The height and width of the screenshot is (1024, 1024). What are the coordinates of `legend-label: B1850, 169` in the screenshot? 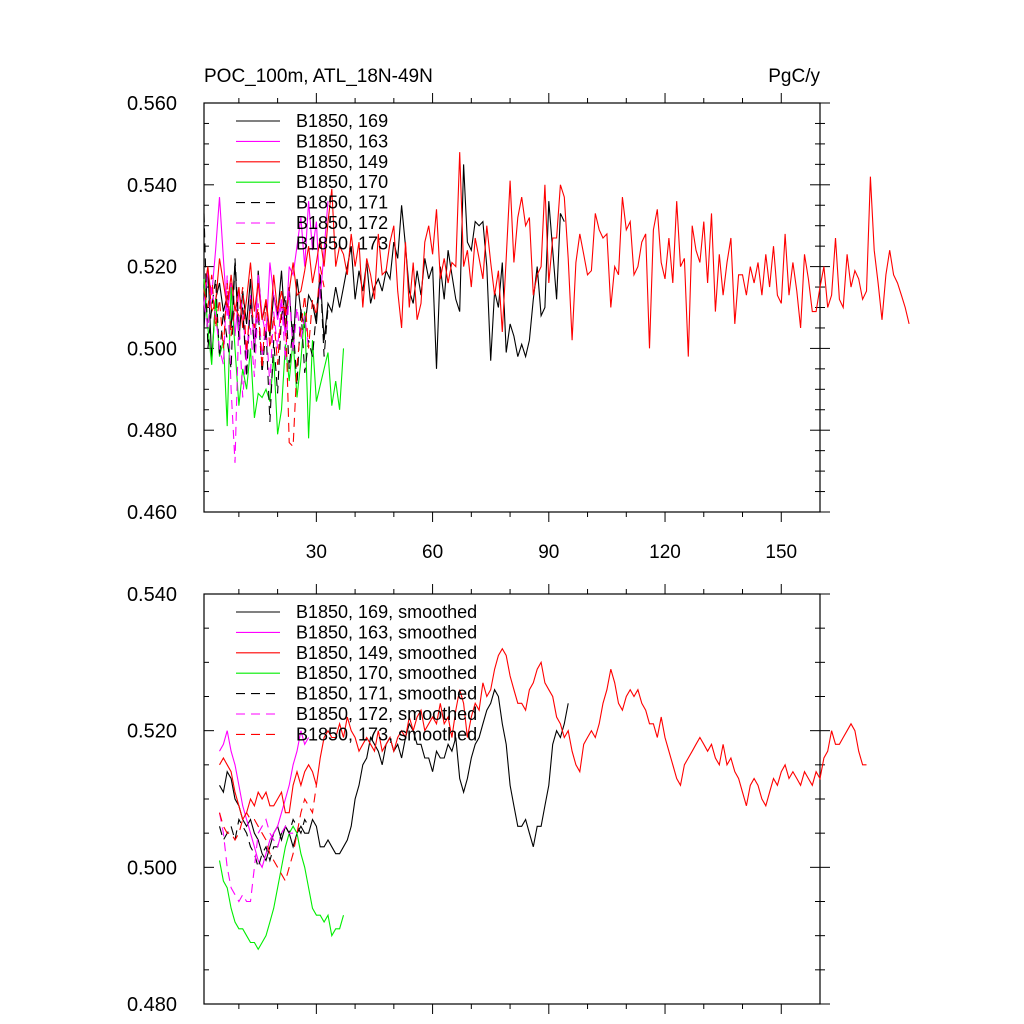 It's located at (342, 121).